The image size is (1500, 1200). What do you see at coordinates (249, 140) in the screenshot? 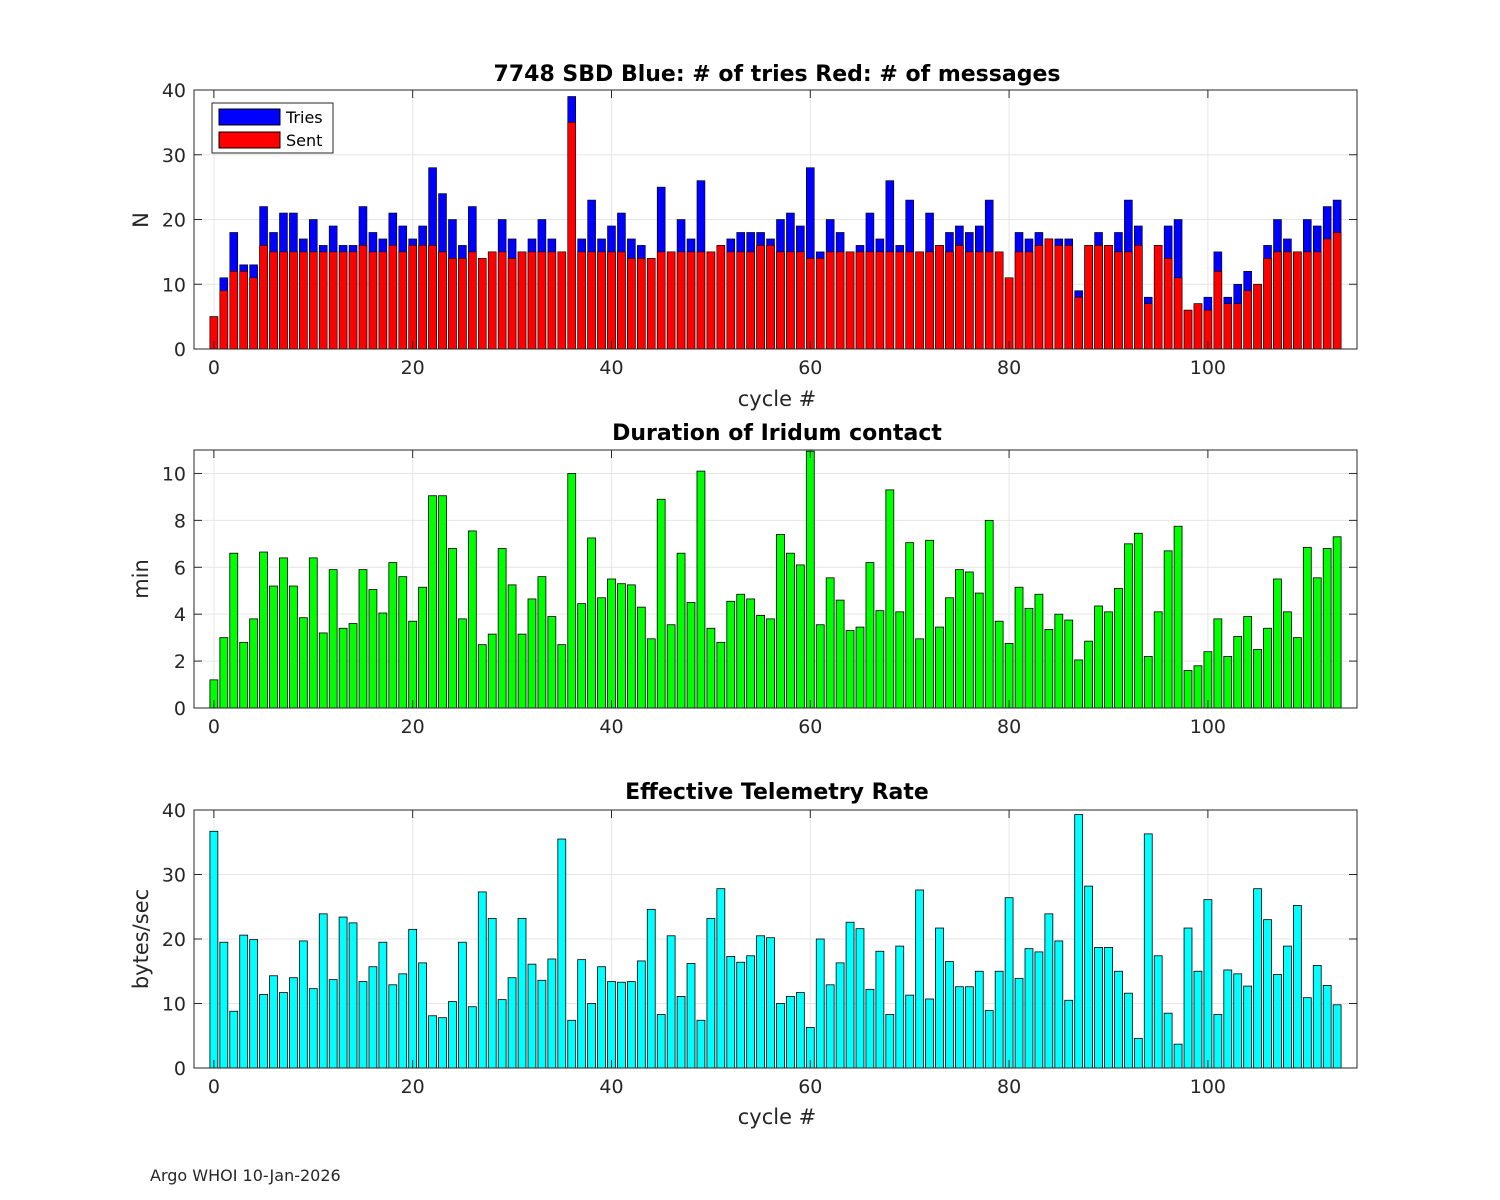
I see `legend-swatch-sent` at bounding box center [249, 140].